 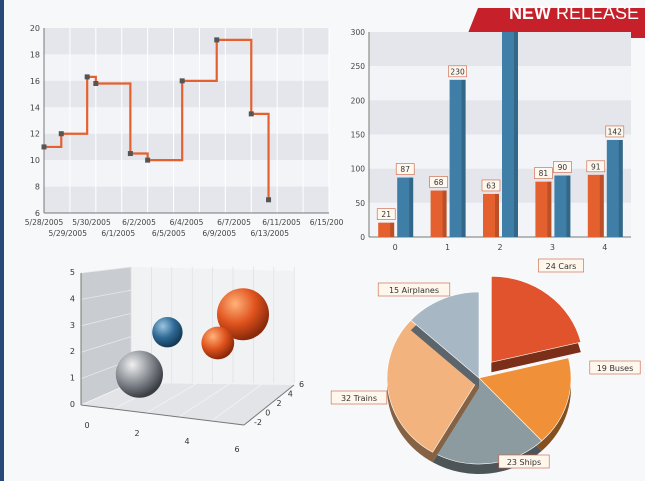 What do you see at coordinates (157, 119) in the screenshot?
I see `series-line` at bounding box center [157, 119].